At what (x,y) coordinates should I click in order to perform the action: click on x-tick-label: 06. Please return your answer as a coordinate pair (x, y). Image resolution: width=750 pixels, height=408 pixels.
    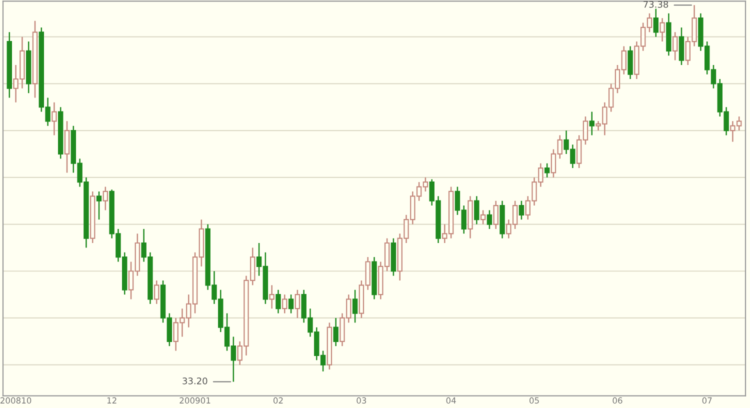
    Looking at the image, I should click on (617, 400).